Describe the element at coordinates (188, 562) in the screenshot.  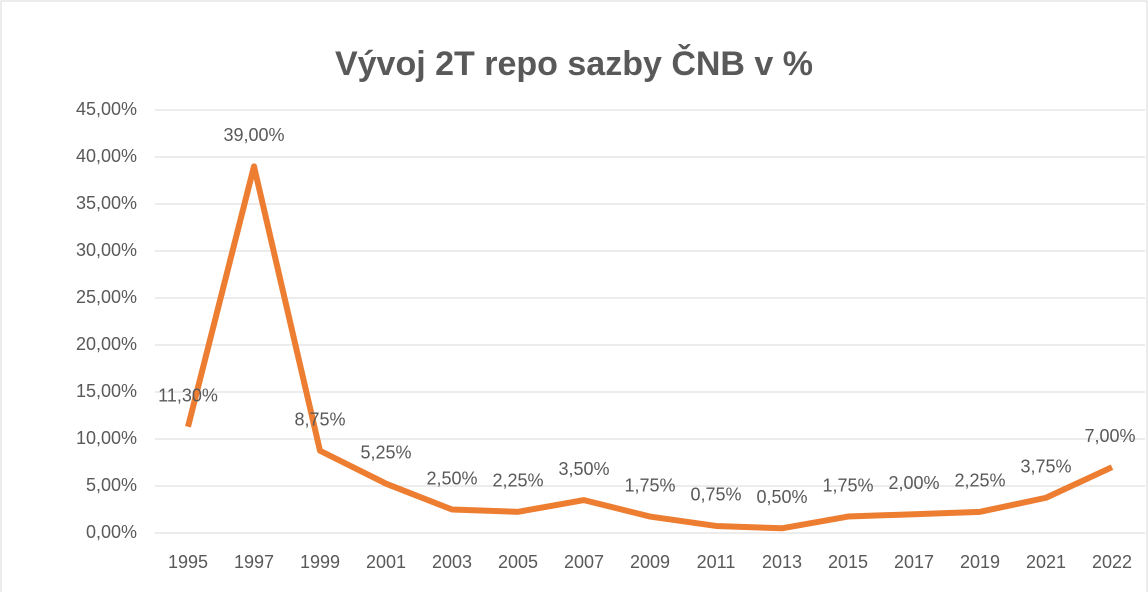
I see `x-tick-label: 1995` at that location.